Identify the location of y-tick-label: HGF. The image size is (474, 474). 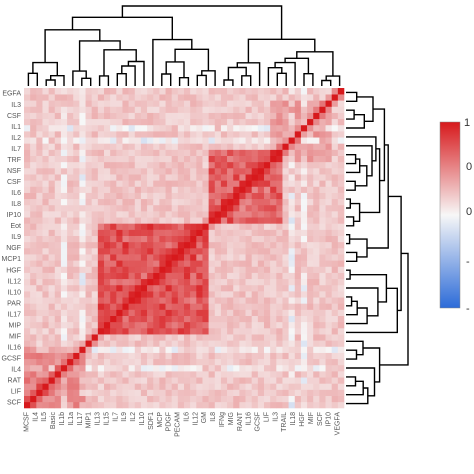
(13, 270).